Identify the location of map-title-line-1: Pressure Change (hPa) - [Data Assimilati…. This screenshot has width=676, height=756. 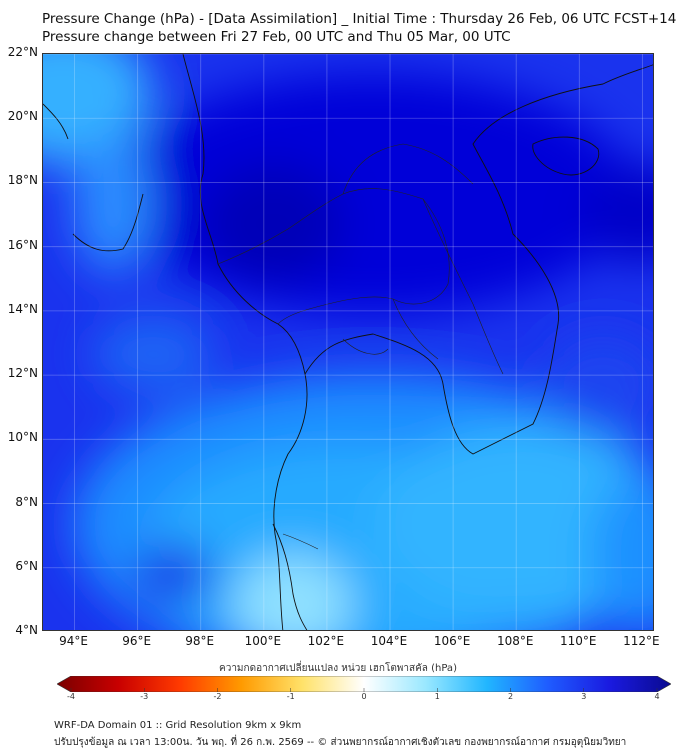
(359, 19).